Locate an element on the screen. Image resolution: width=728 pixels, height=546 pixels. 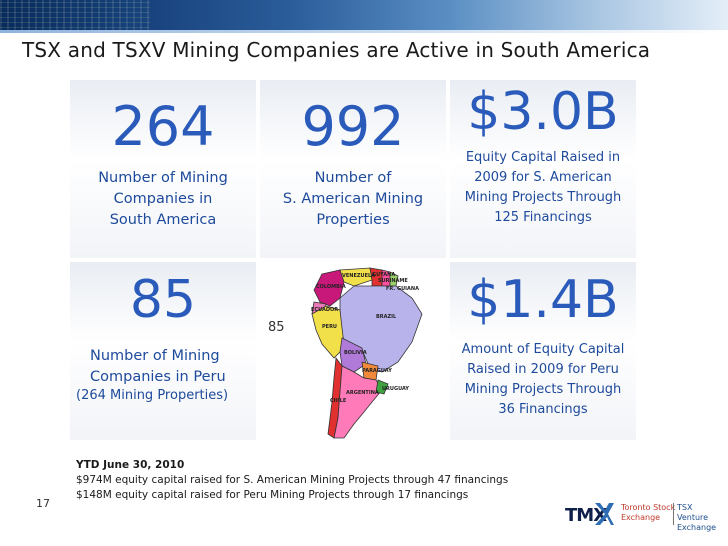
map-label-fr-guiana: FR. GUIANA is located at coordinates (402, 289).